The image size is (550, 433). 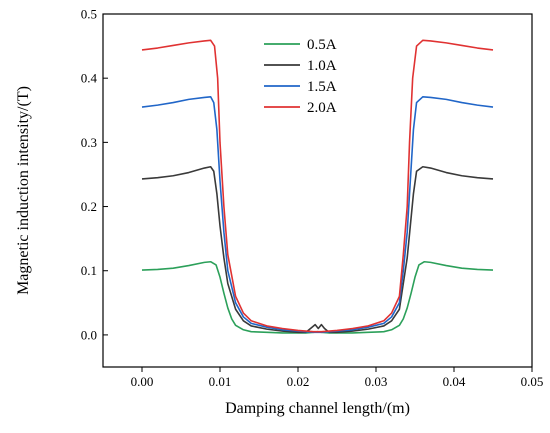 I want to click on legend-label: 0.5A, so click(x=322, y=45).